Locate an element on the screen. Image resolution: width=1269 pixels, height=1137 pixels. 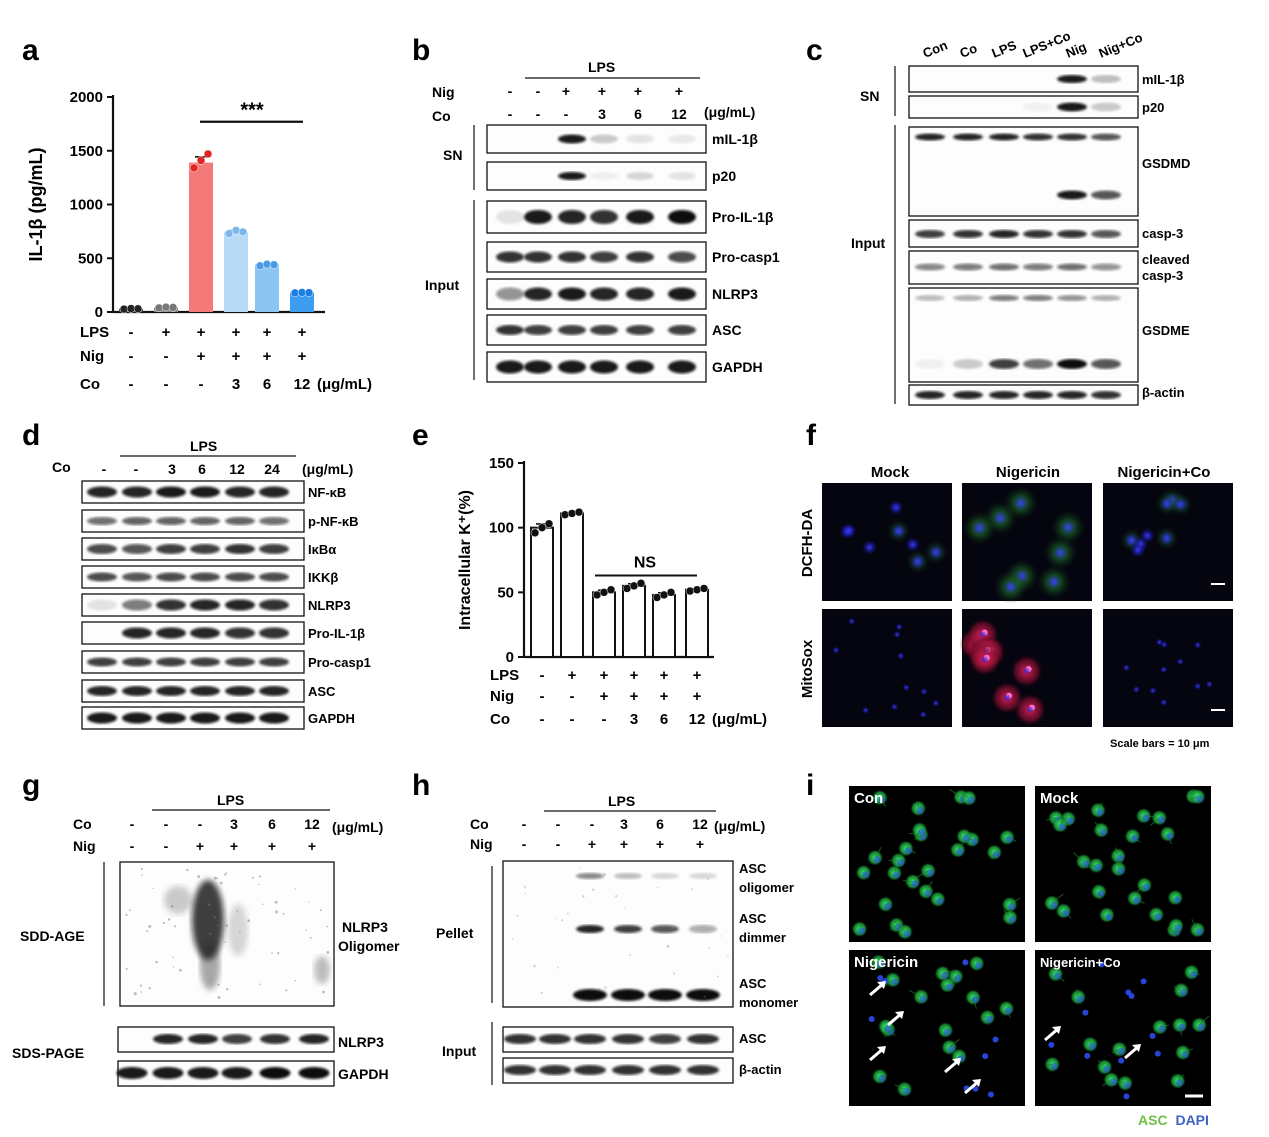
blot-g-mark-nig: + is located at coordinates (234, 846).